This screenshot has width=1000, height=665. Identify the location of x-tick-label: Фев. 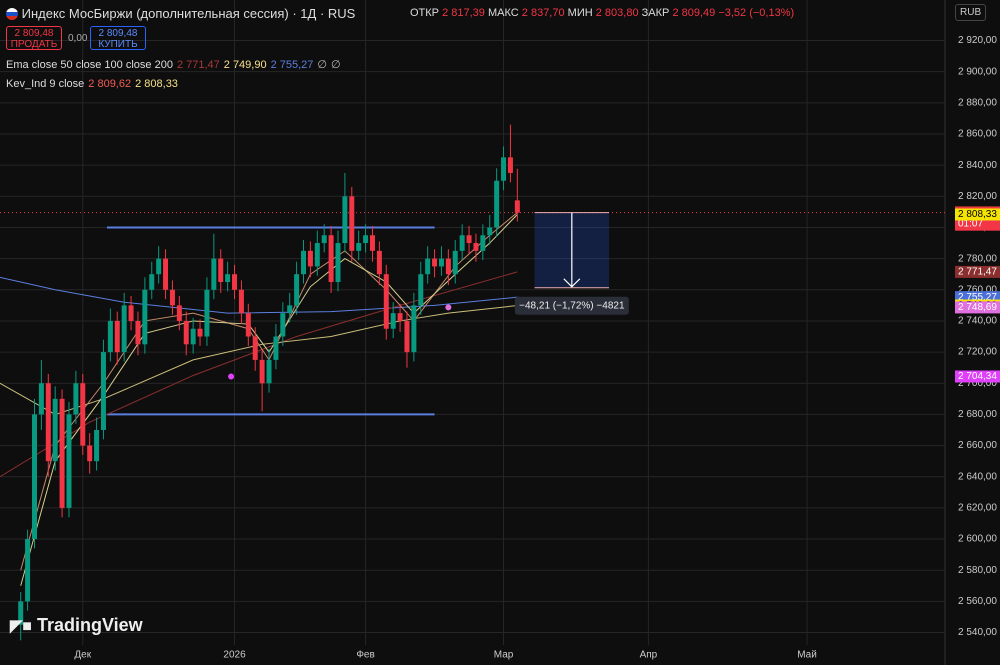
(365, 655).